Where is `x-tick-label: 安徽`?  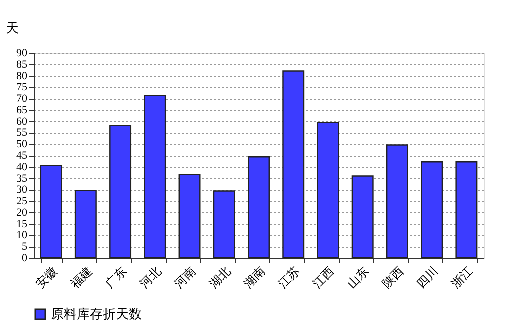
x-tick-label: 安徽 is located at coordinates (46, 277).